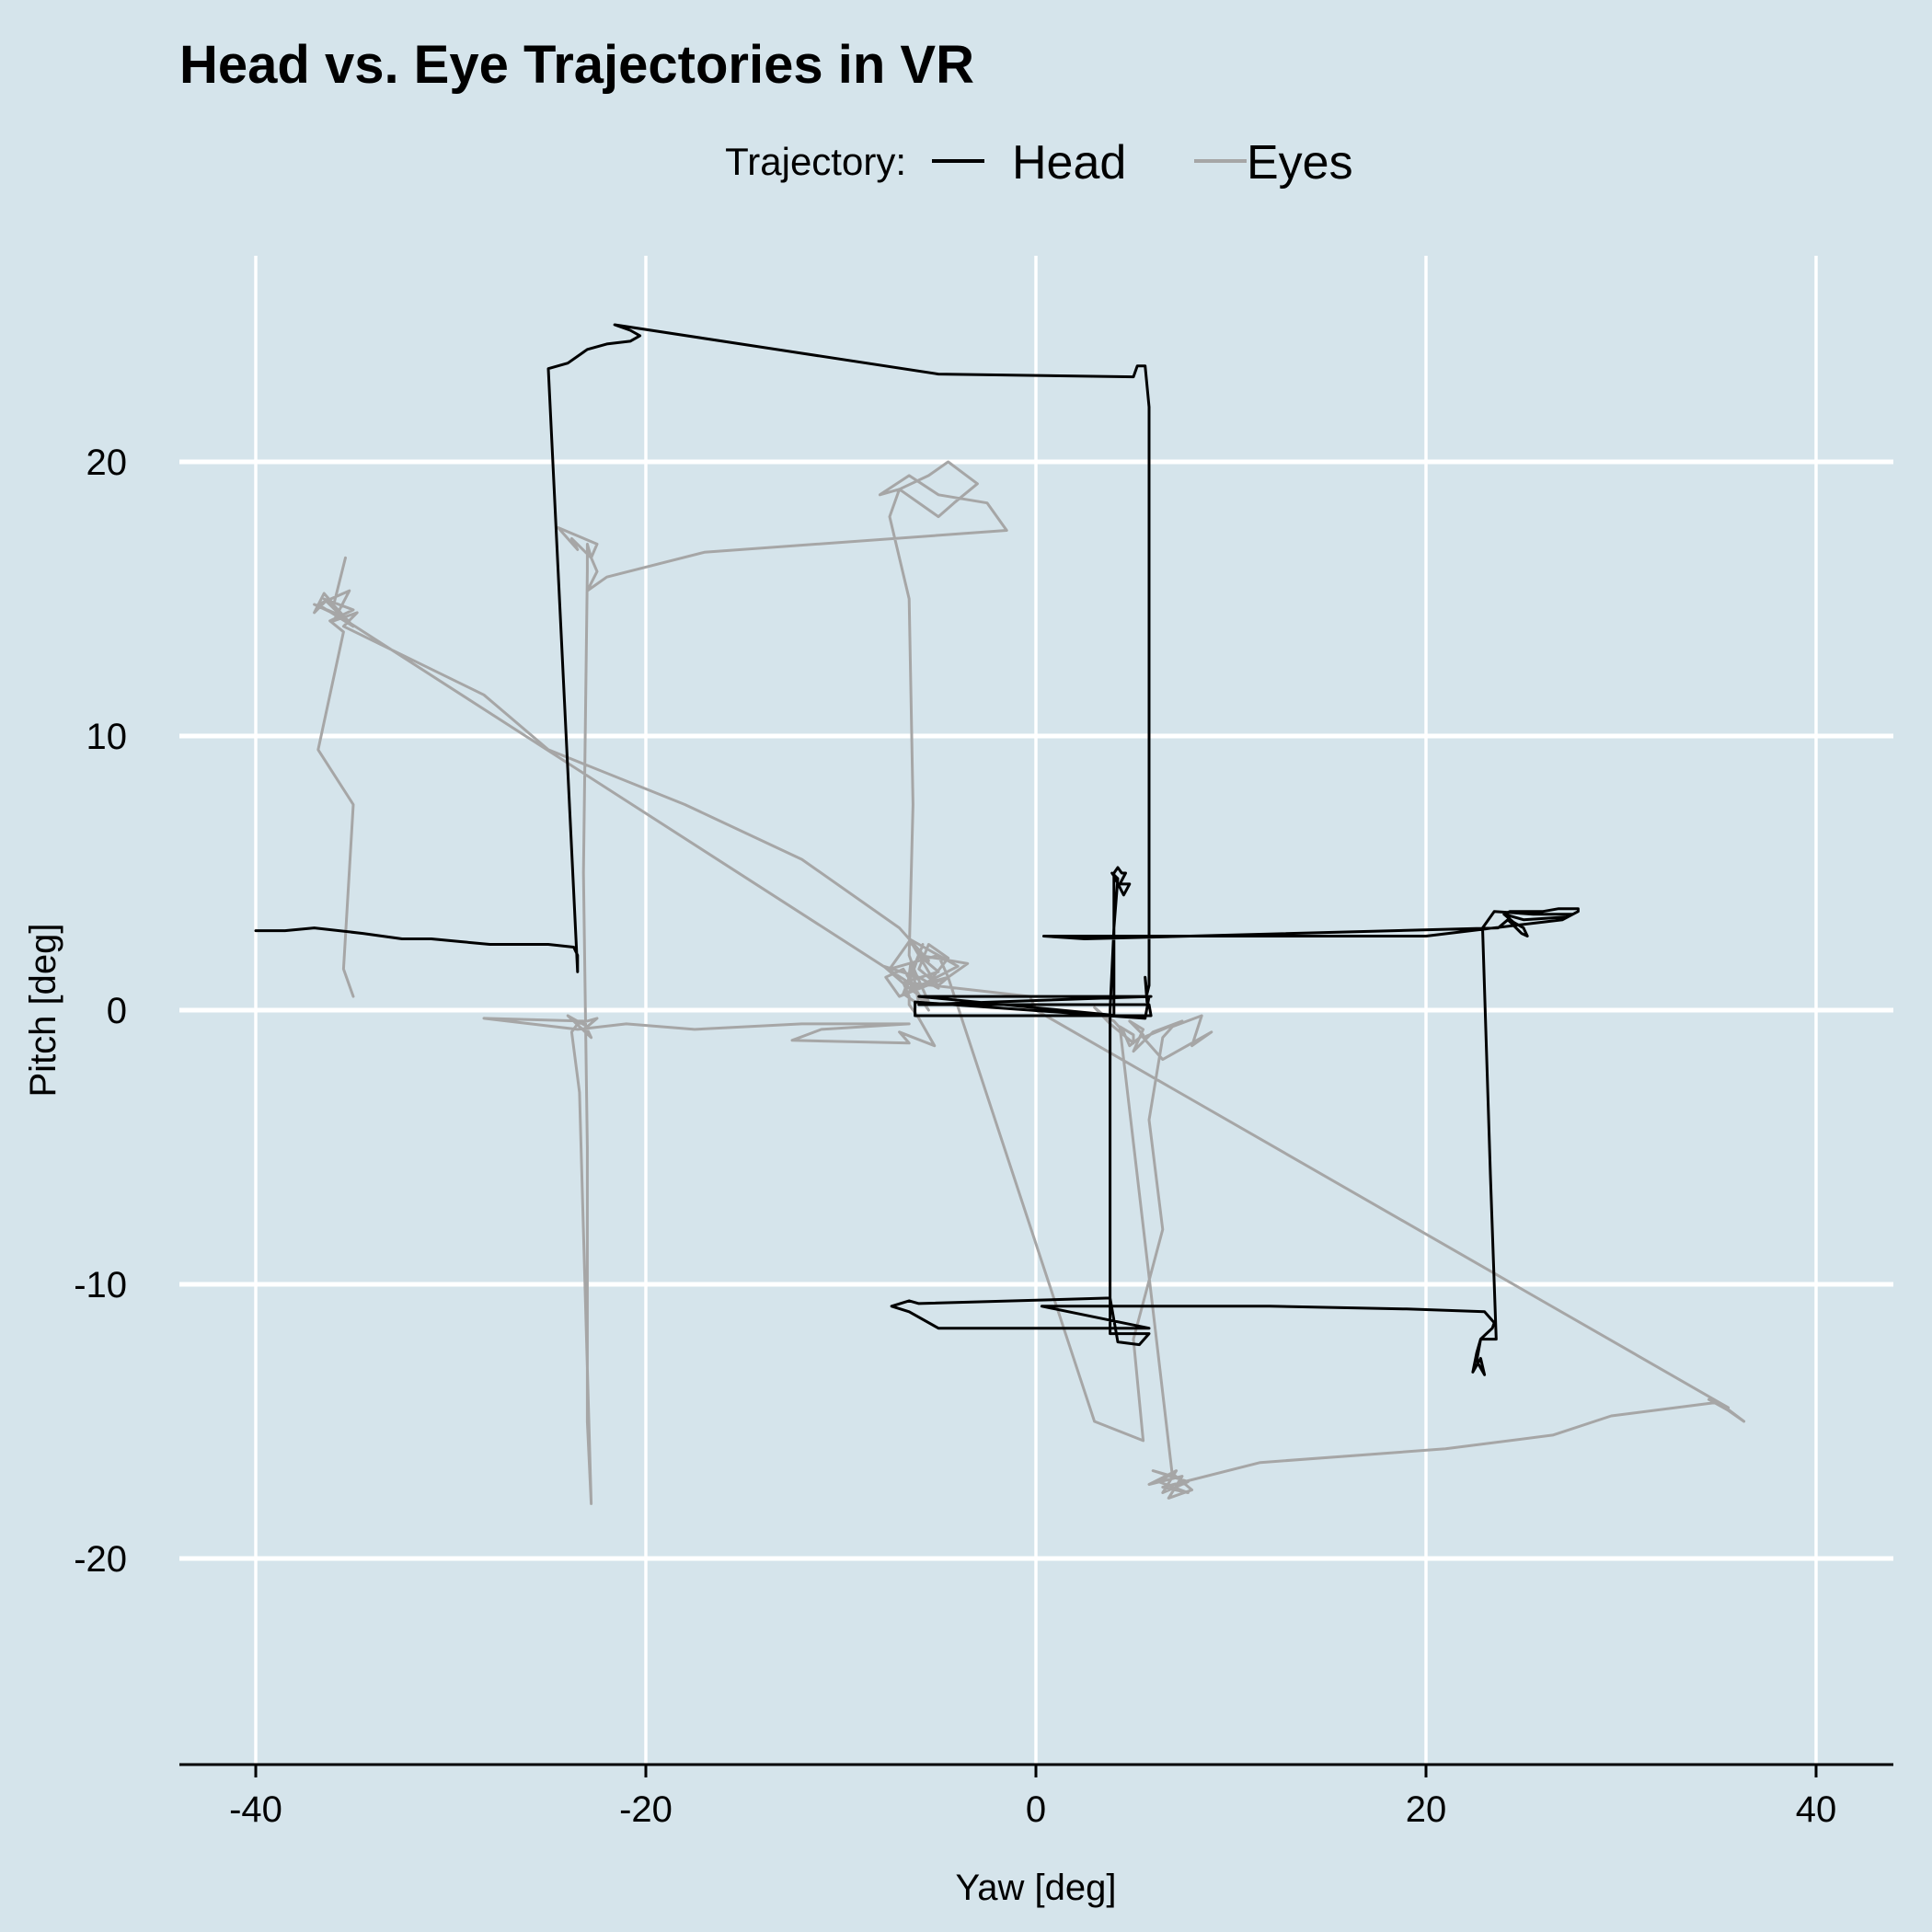 This screenshot has width=1932, height=1932. I want to click on chart-title: Head vs. Eye Trajectories in VR, so click(576, 65).